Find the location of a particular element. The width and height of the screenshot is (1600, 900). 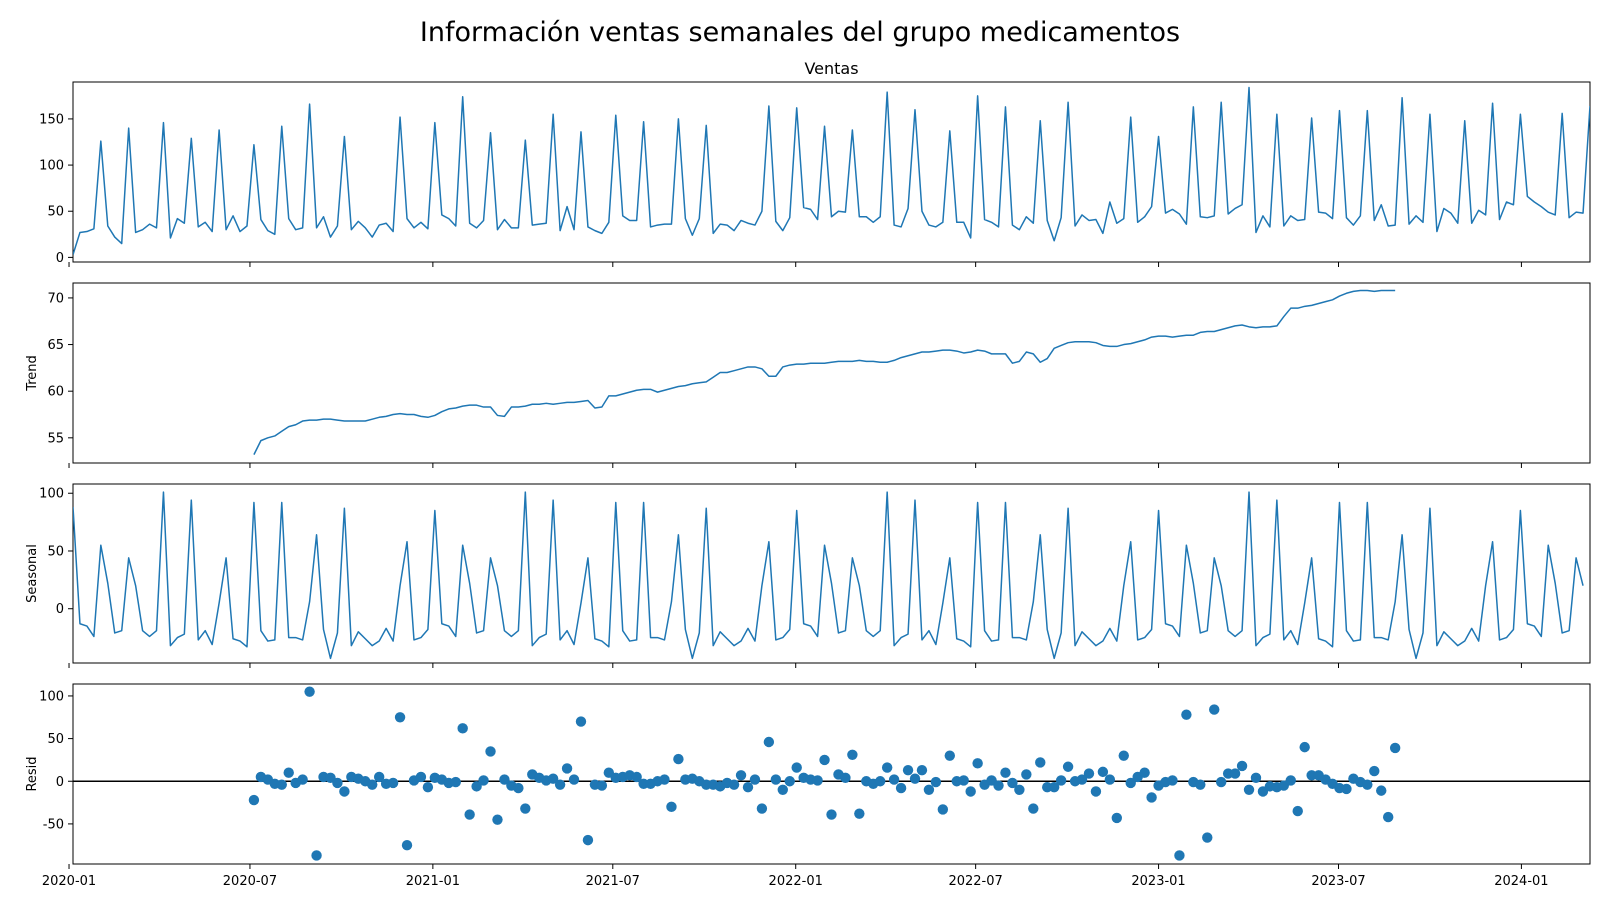

y-tick-label: 70 is located at coordinates (55, 298).